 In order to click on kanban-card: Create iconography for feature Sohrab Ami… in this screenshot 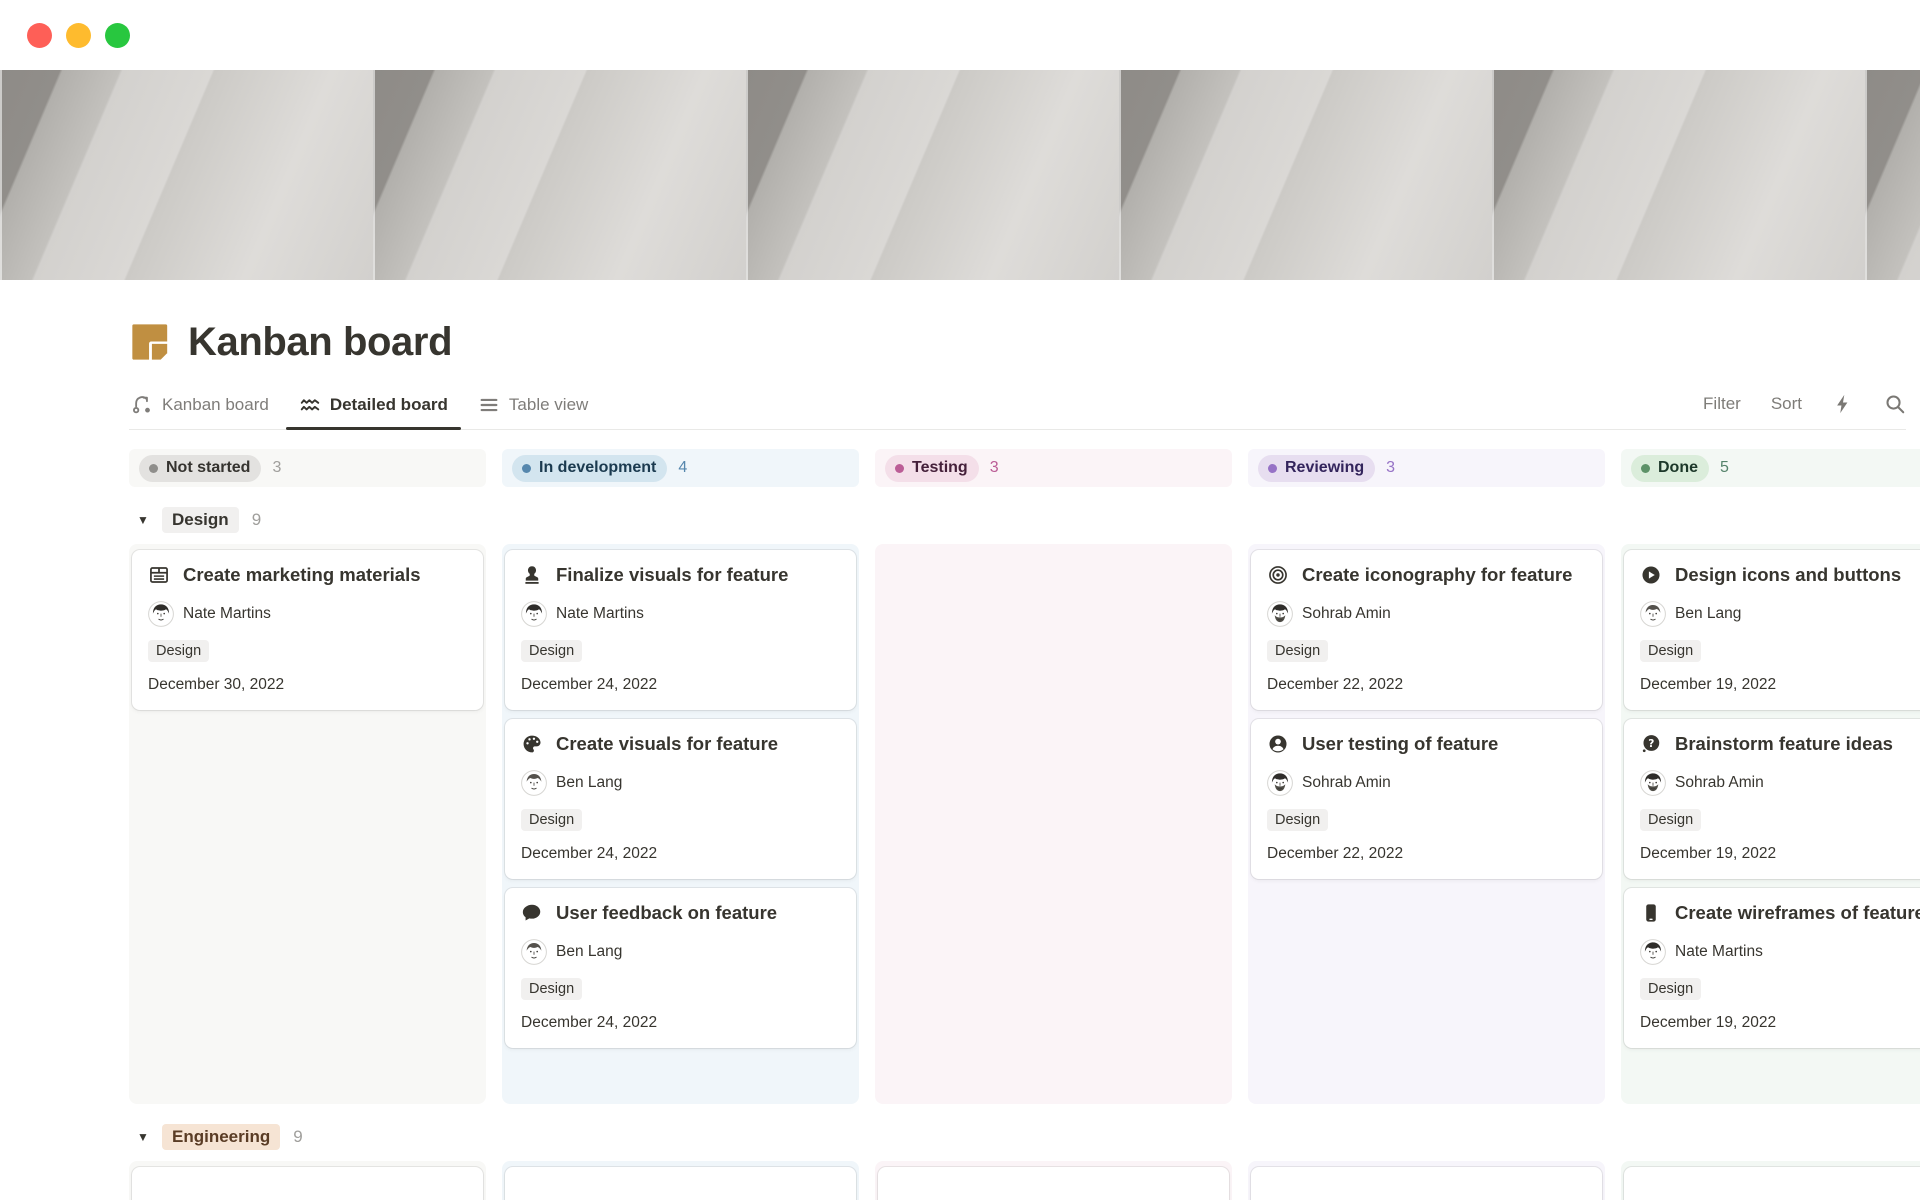, I will do `click(1426, 630)`.